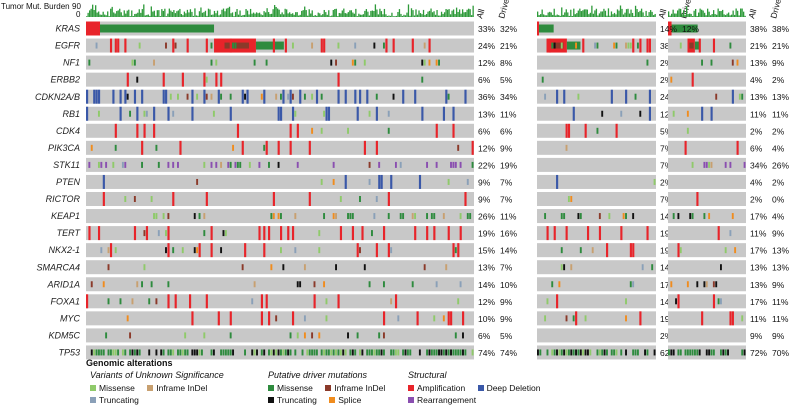  What do you see at coordinates (117, 388) in the screenshot?
I see `legend-item-label: Missense` at bounding box center [117, 388].